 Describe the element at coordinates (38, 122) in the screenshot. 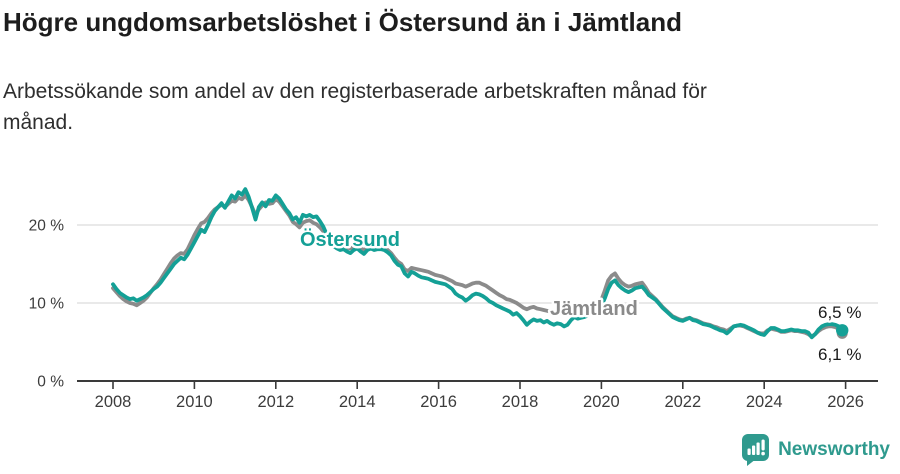

I see `chart-subtitle-line2: månad.` at that location.